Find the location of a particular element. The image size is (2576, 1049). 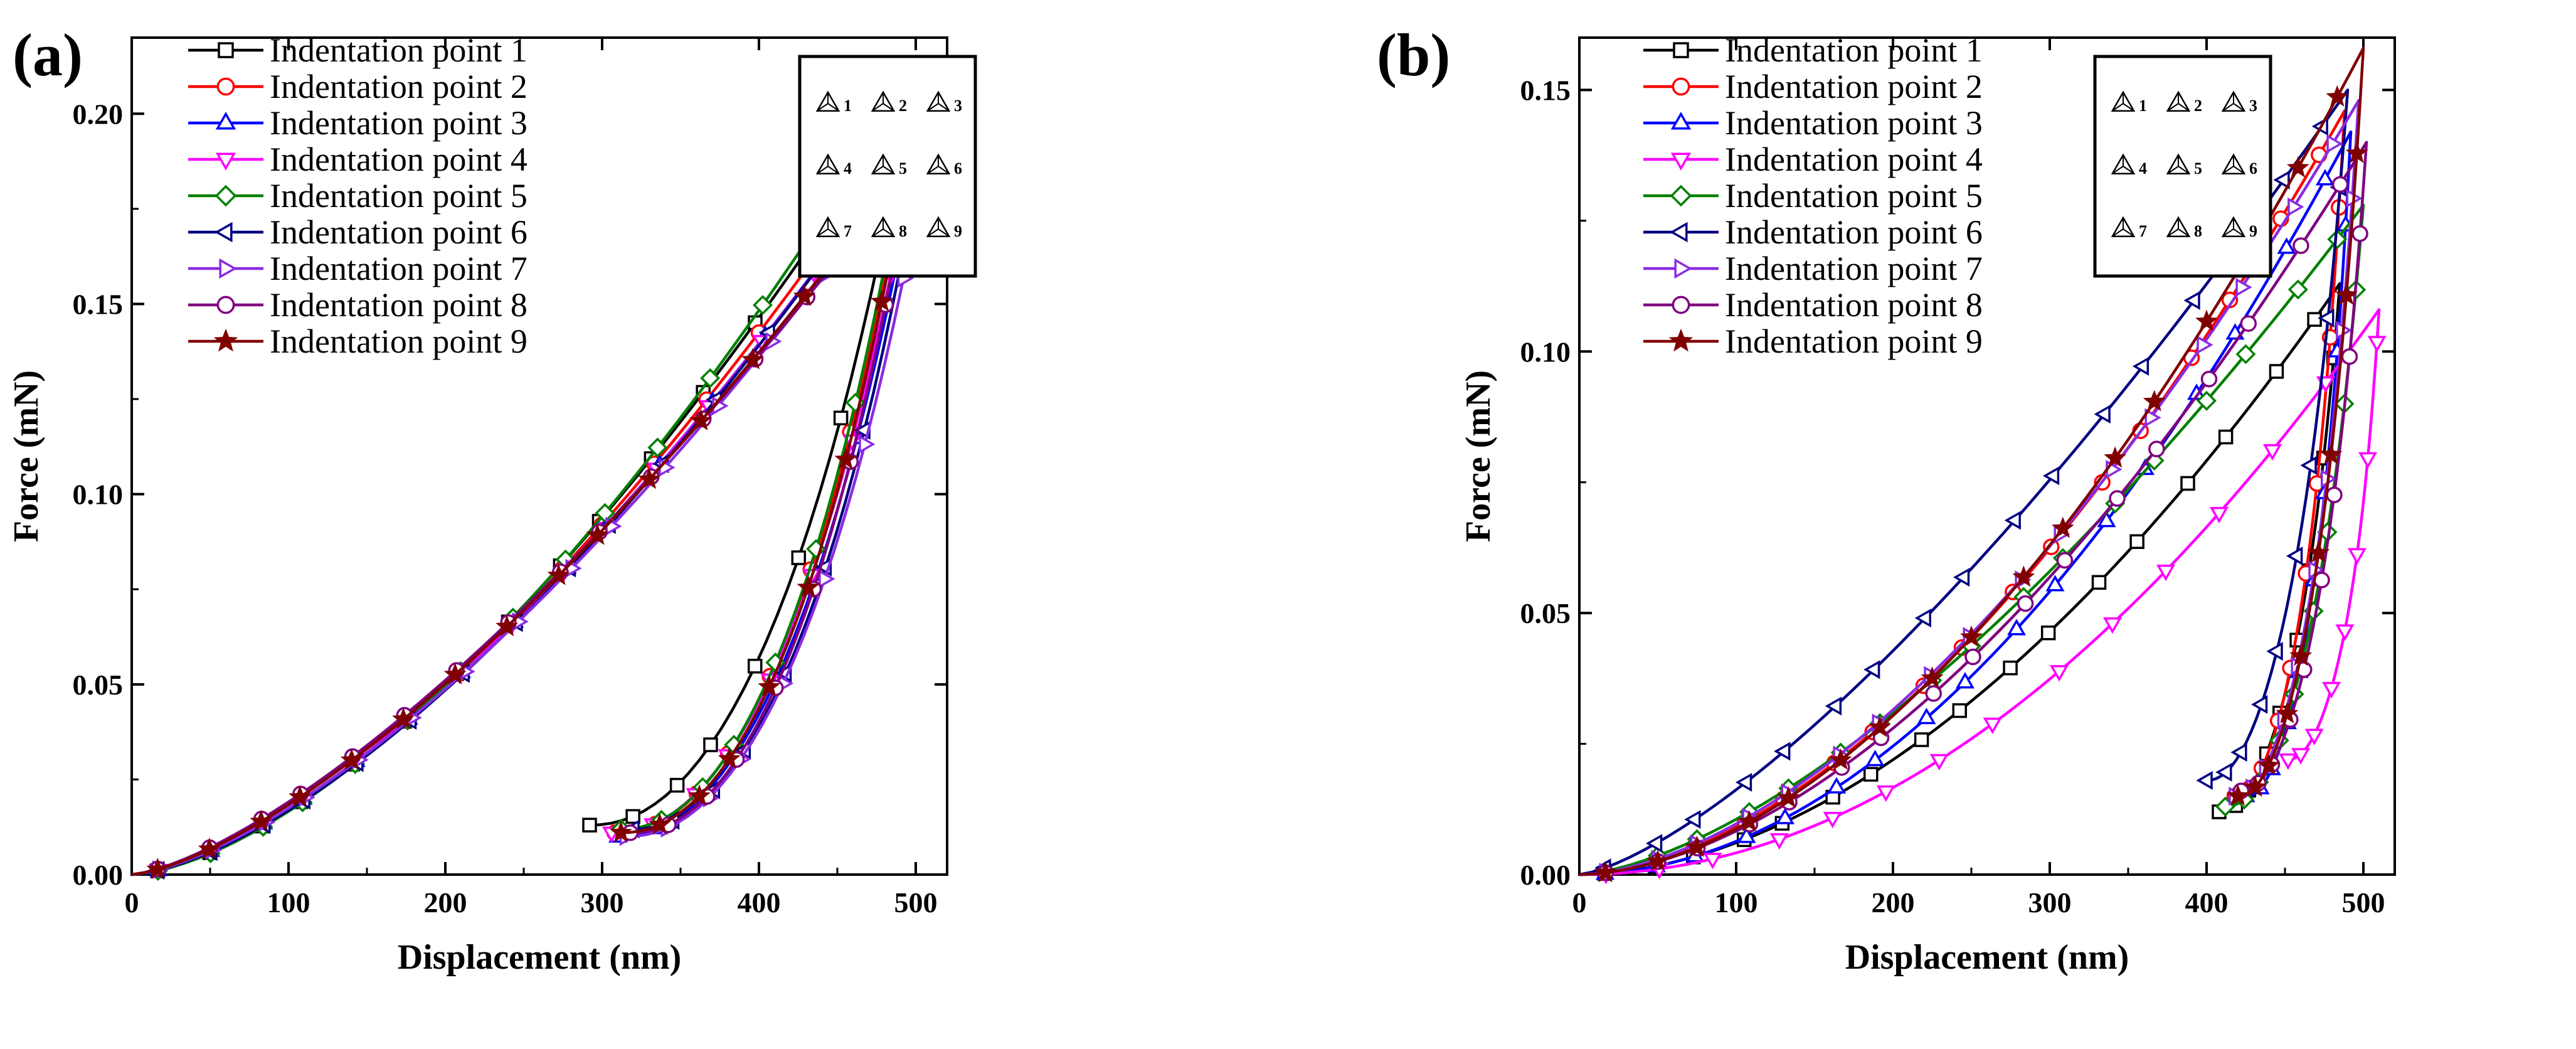

inset-point-number: 1 is located at coordinates (848, 106).